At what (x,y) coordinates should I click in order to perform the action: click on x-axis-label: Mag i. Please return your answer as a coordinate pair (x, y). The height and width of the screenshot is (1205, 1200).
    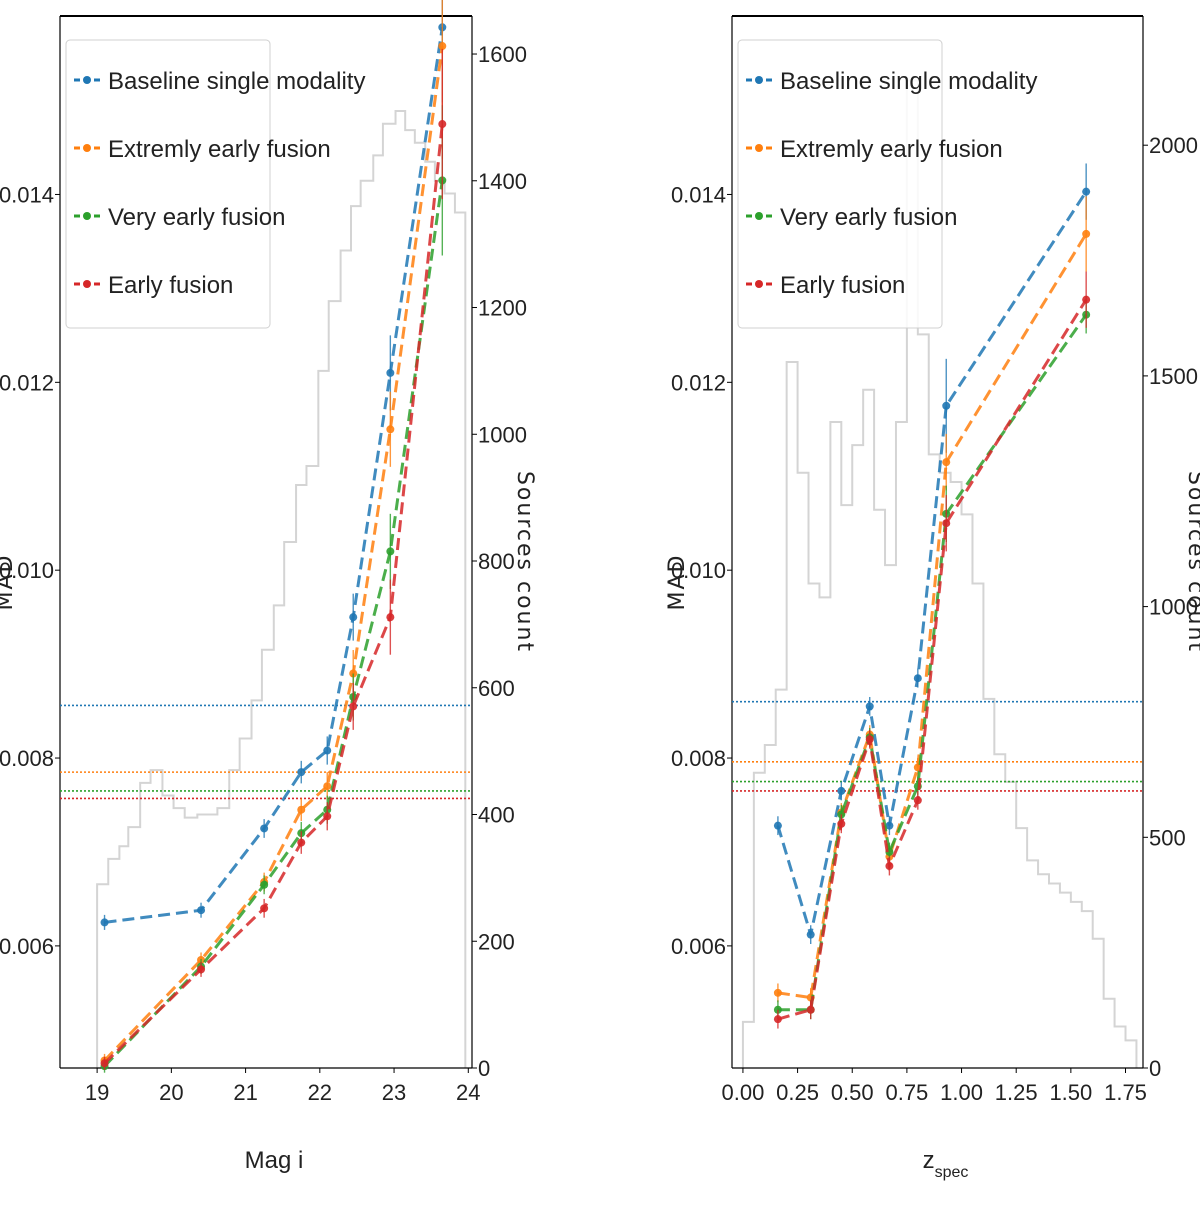
    Looking at the image, I should click on (274, 1160).